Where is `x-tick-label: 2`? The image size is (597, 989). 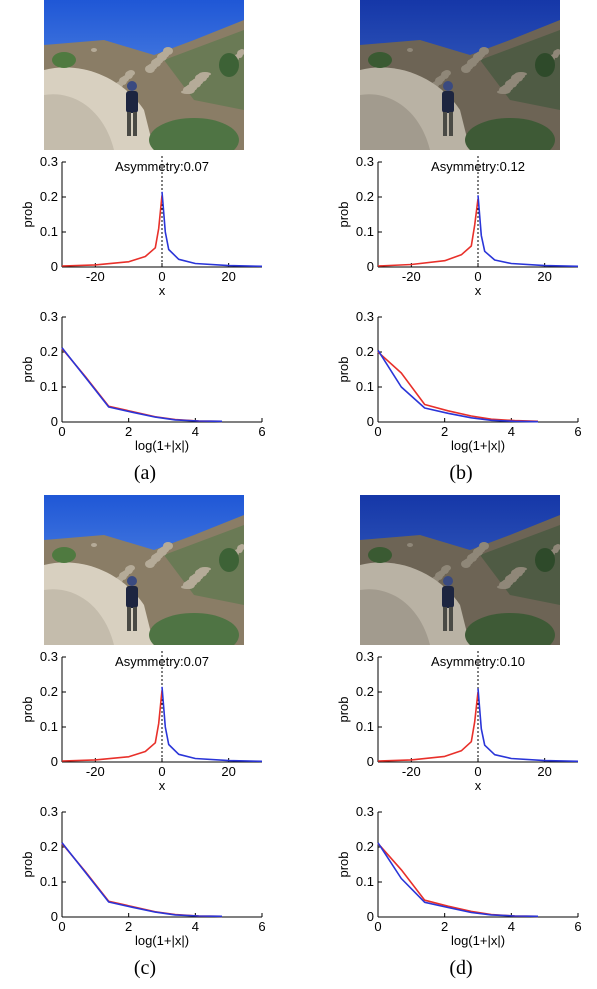
x-tick-label: 2 is located at coordinates (444, 926).